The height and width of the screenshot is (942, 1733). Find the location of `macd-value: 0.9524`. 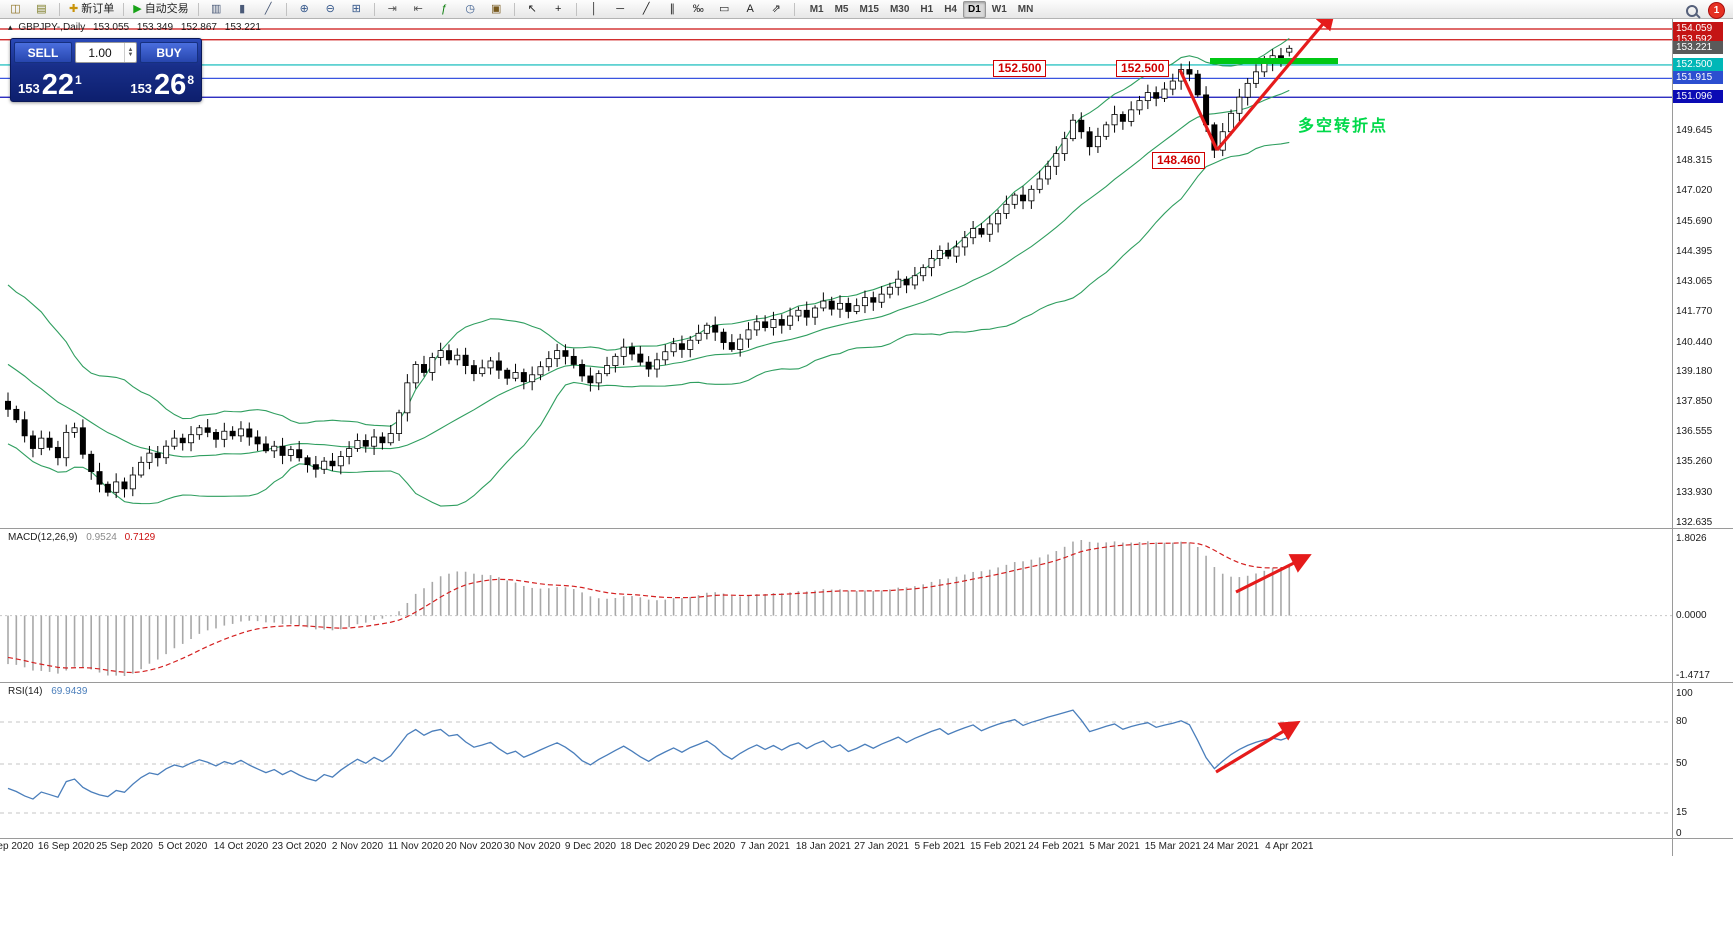

macd-value: 0.9524 is located at coordinates (101, 537).